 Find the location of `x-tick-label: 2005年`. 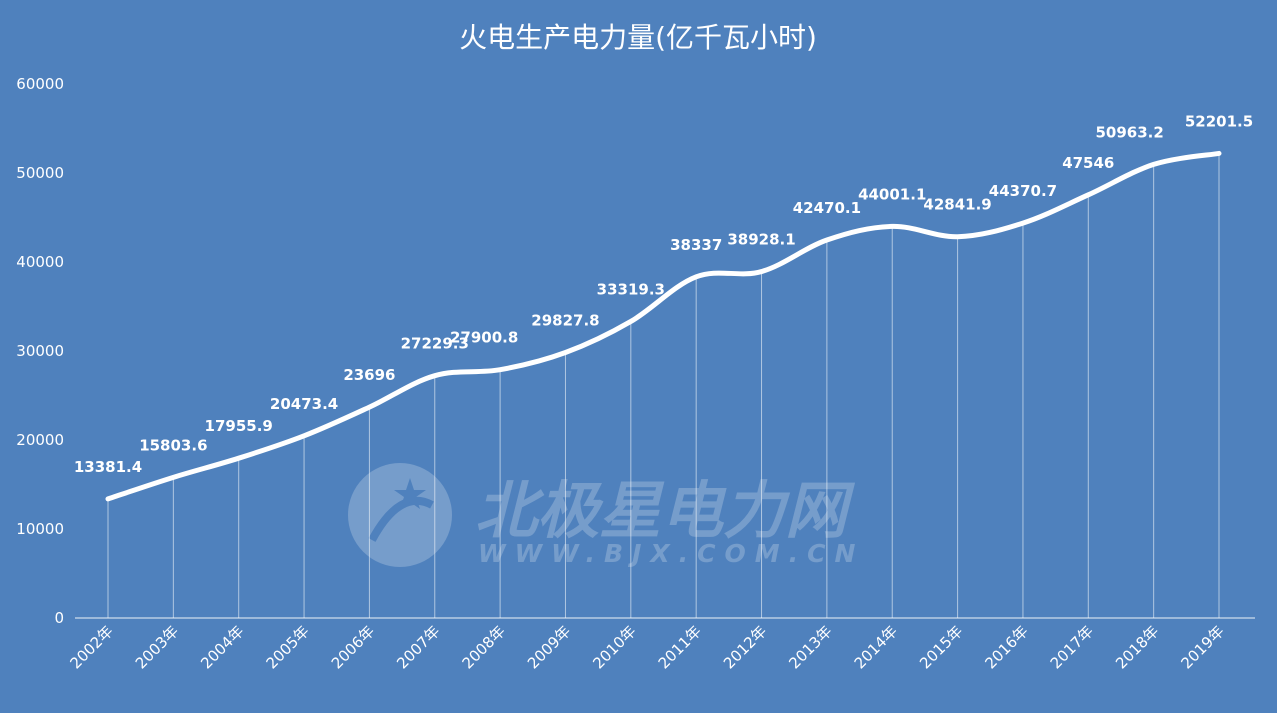

x-tick-label: 2005年 is located at coordinates (288, 647).